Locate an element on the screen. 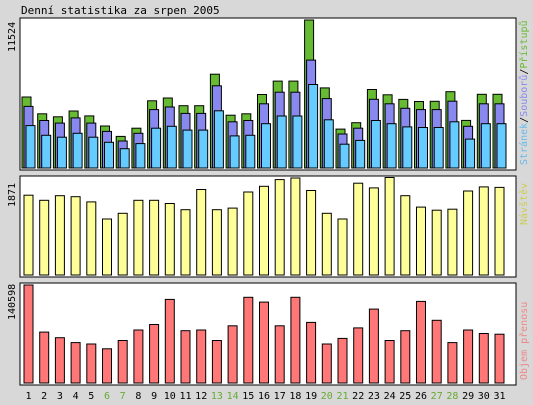  day-label-18: 18 is located at coordinates (295, 396).